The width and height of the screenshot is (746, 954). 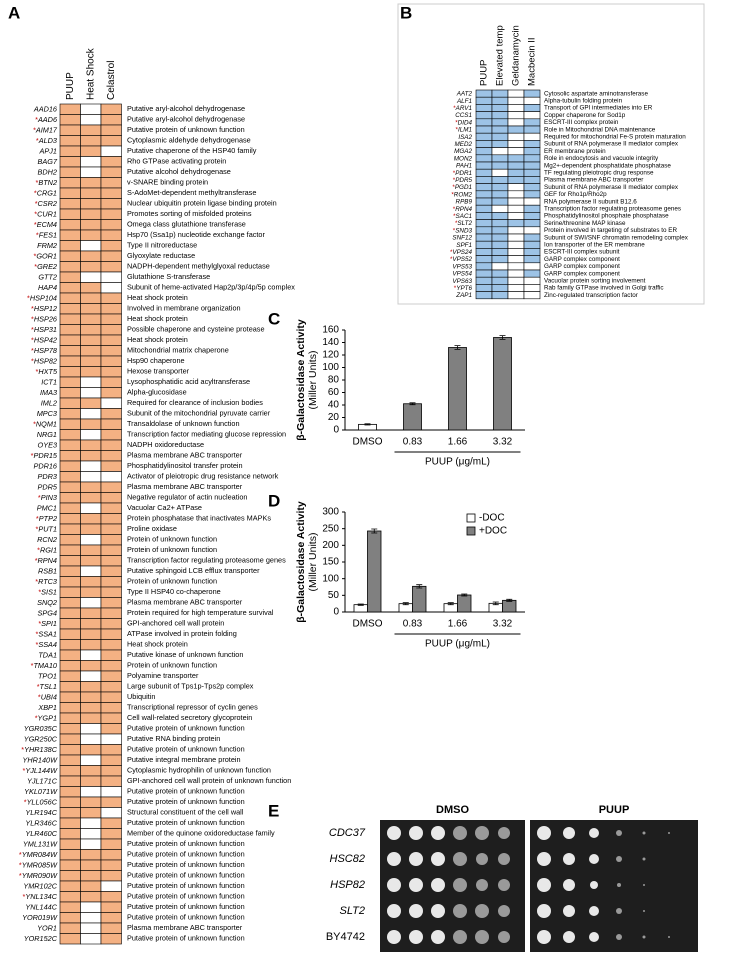 What do you see at coordinates (185, 602) in the screenshot?
I see `description: Plasma membrane ABC transporter` at bounding box center [185, 602].